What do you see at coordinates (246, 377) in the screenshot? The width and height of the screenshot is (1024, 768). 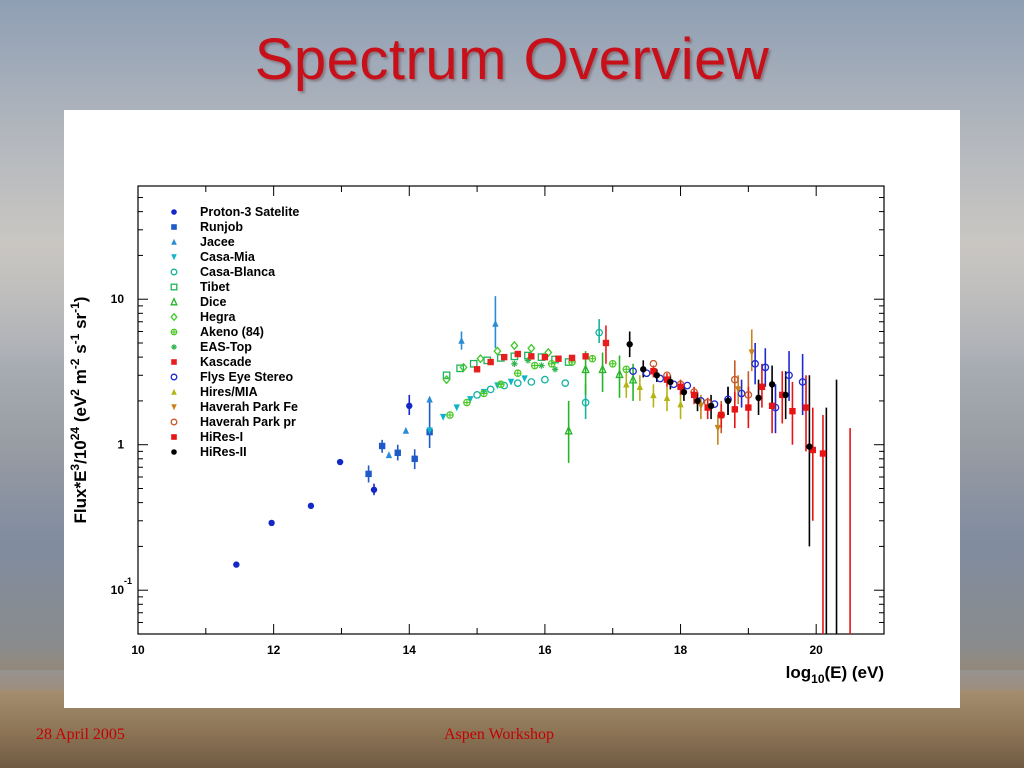 I see `legend-label-flys-eye-stereo: Flys Eye Stereo` at bounding box center [246, 377].